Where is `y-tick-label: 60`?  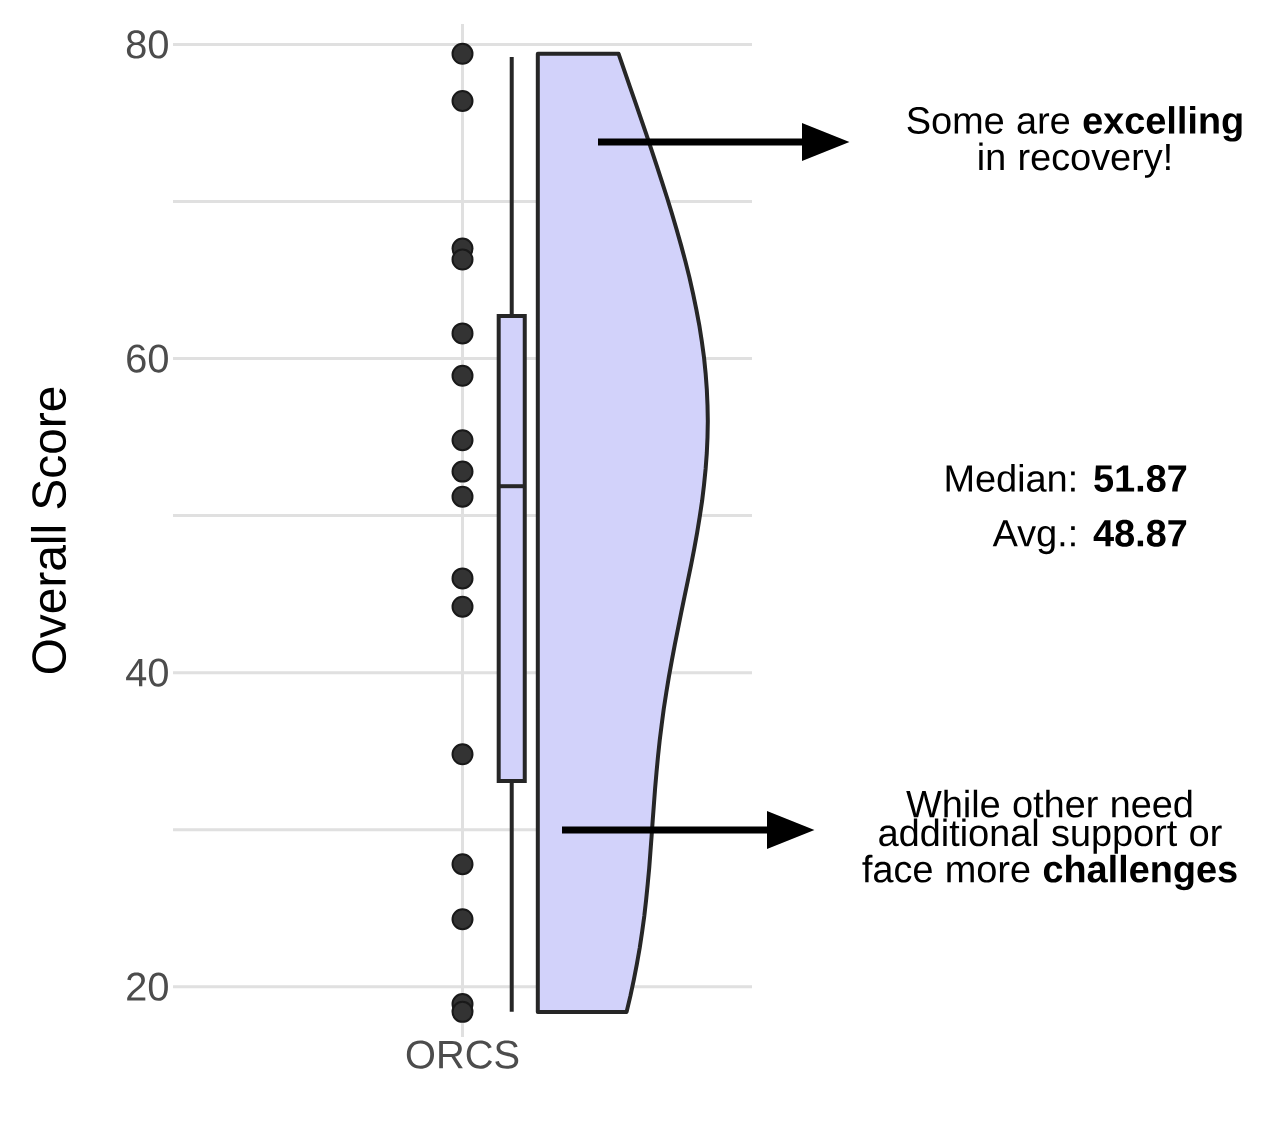
y-tick-label: 60 is located at coordinates (147, 358).